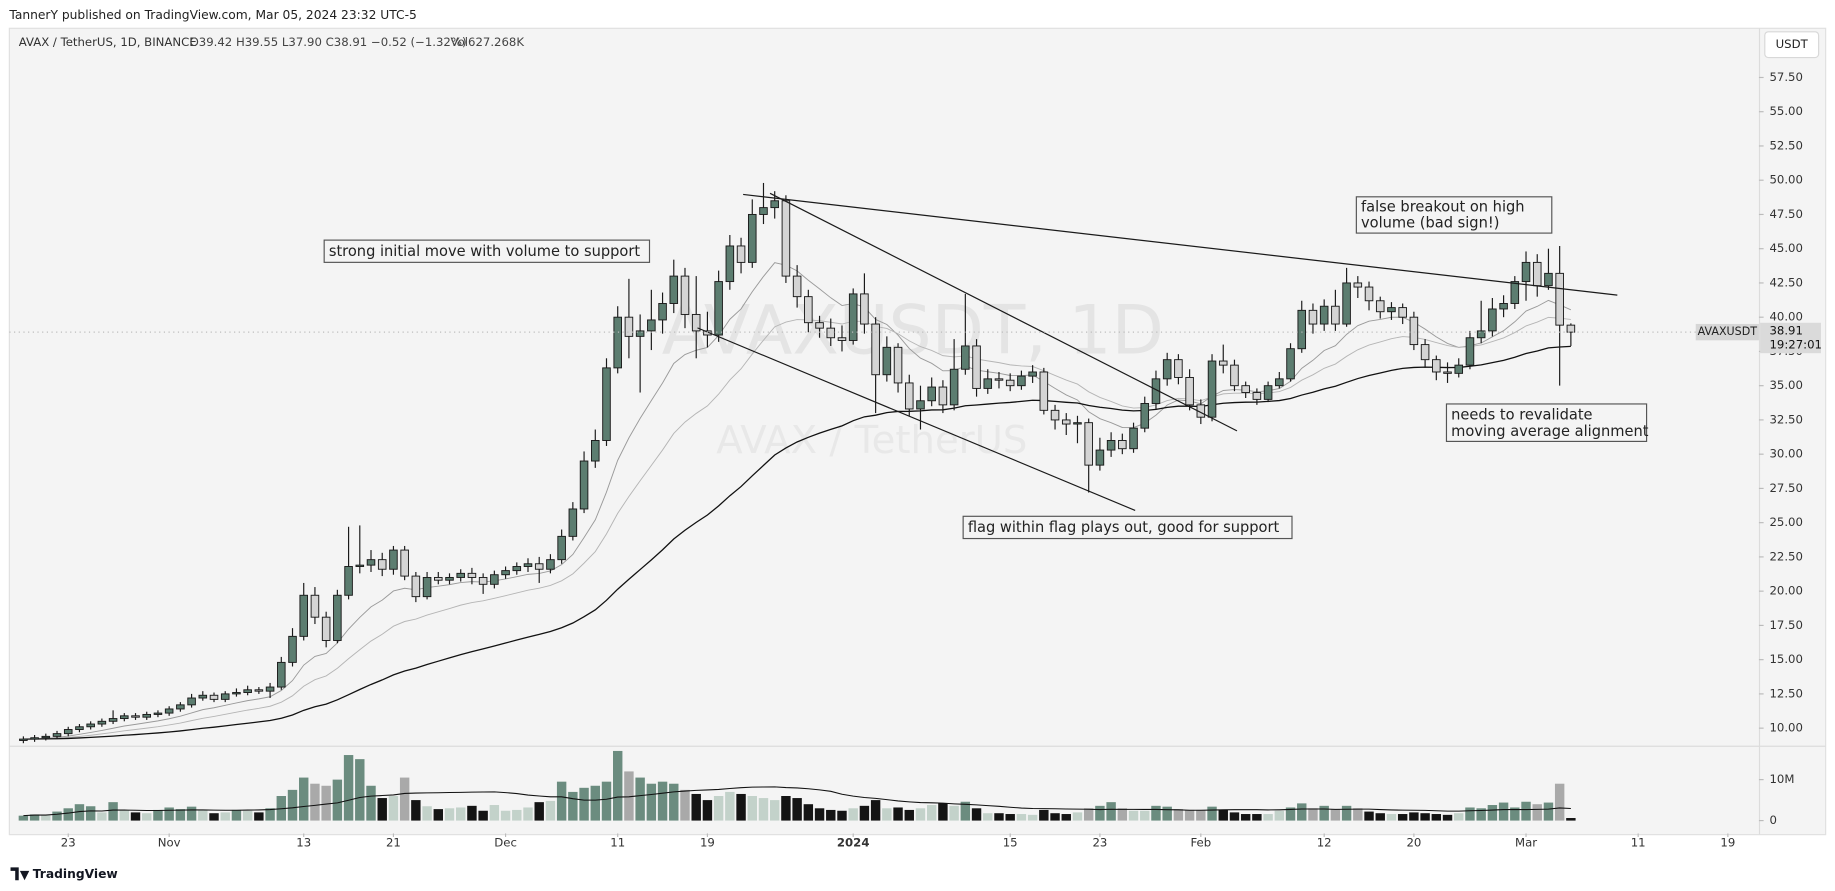  Describe the element at coordinates (1772, 820) in the screenshot. I see `volume-tick-label: 0` at that location.